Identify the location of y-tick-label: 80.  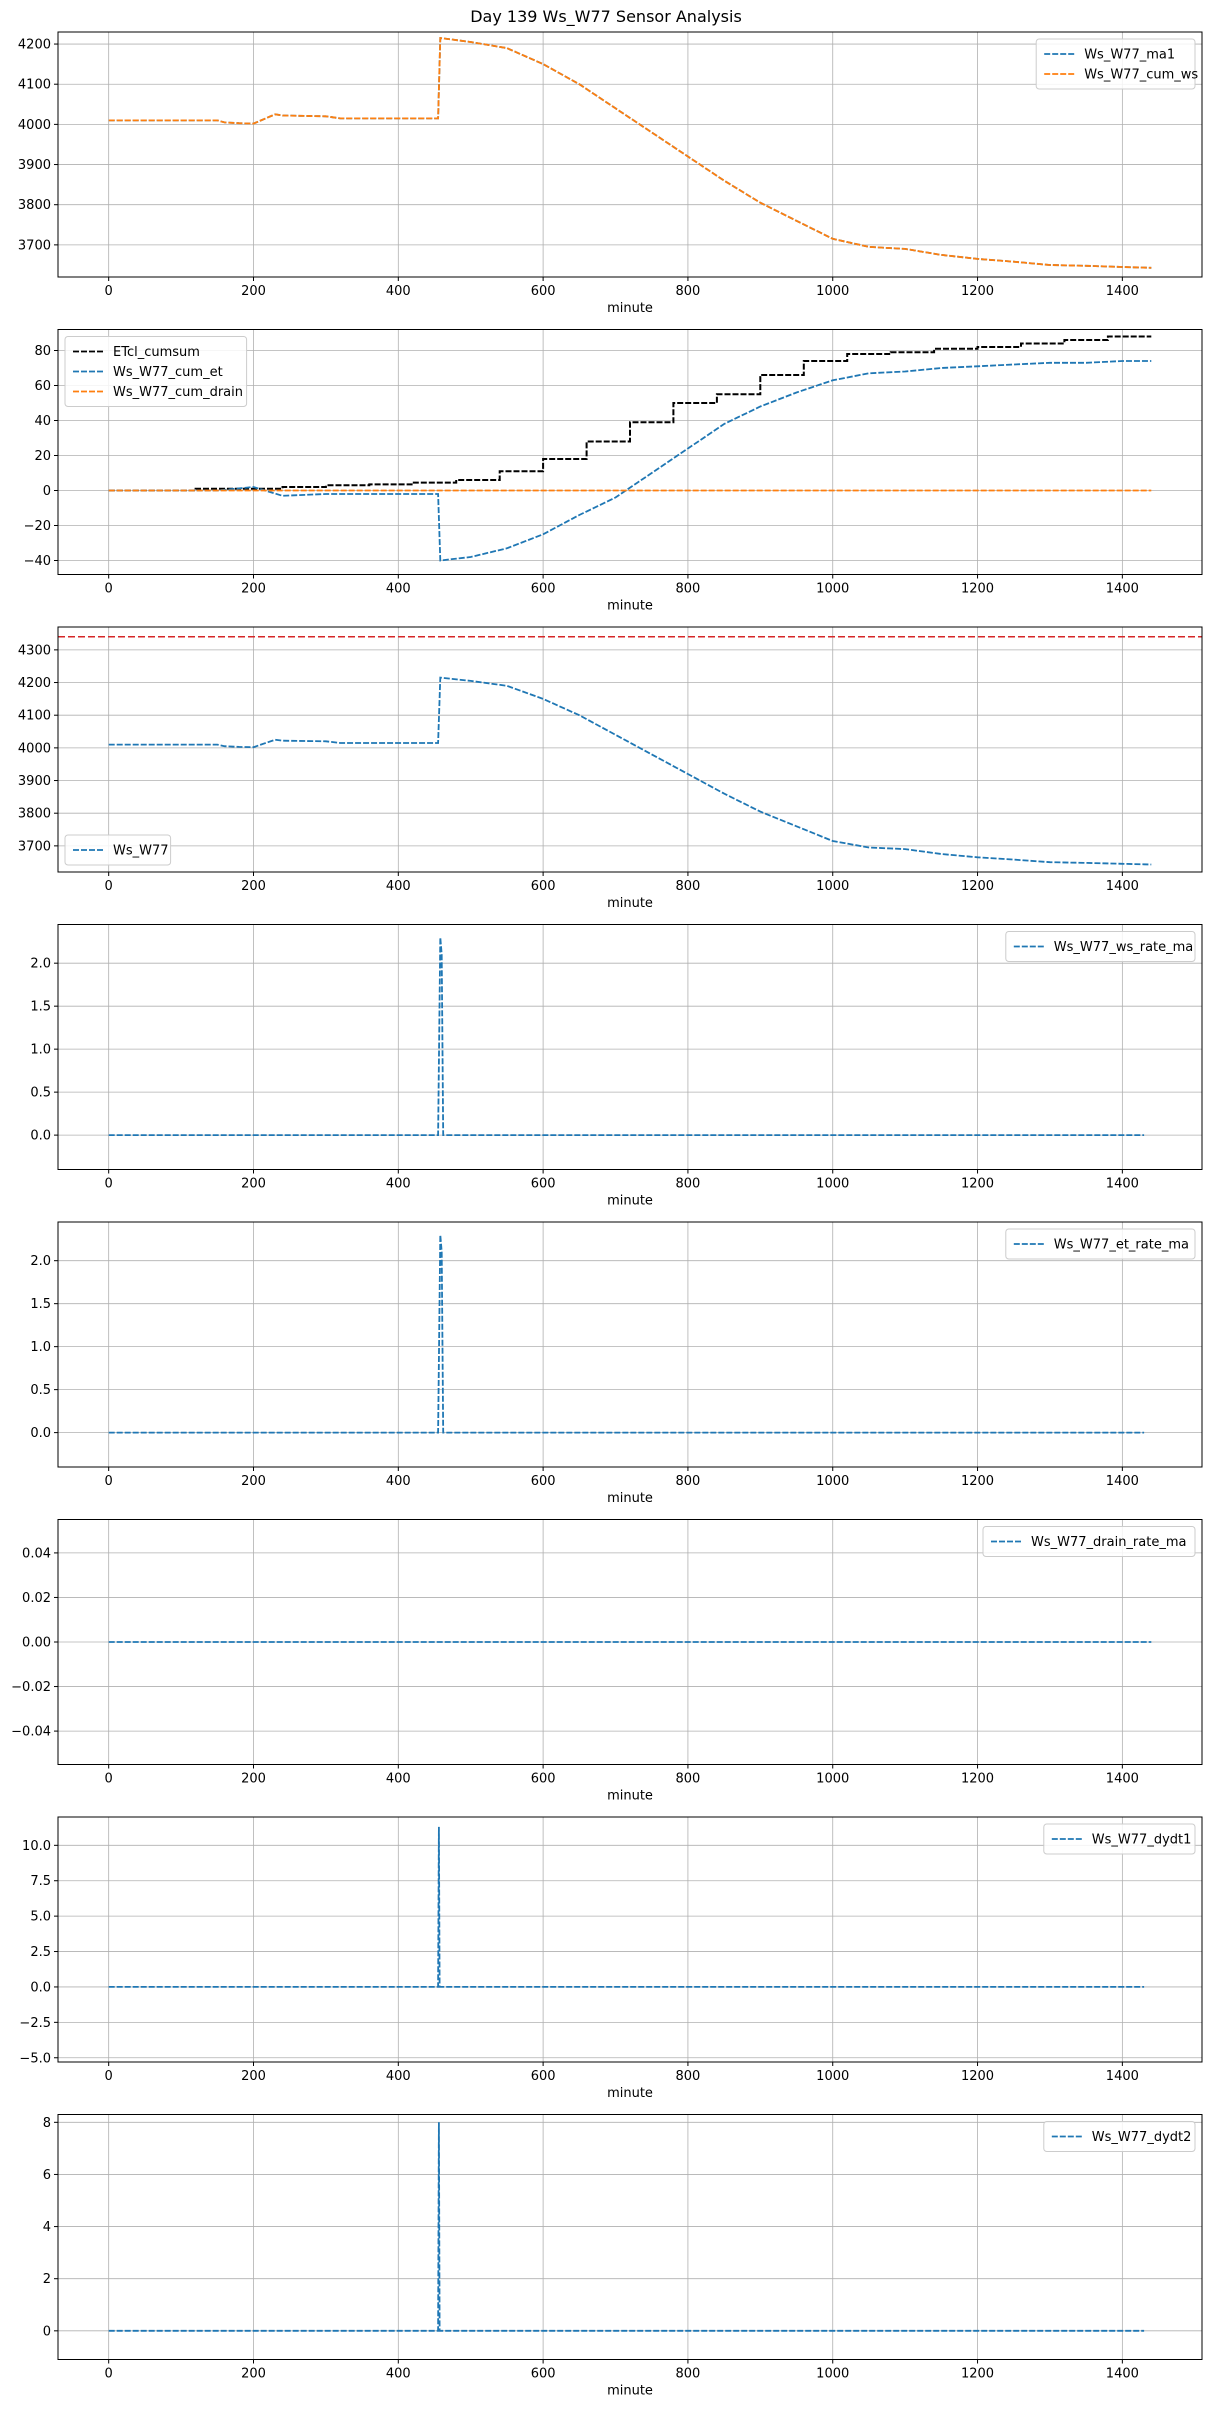
(42, 351).